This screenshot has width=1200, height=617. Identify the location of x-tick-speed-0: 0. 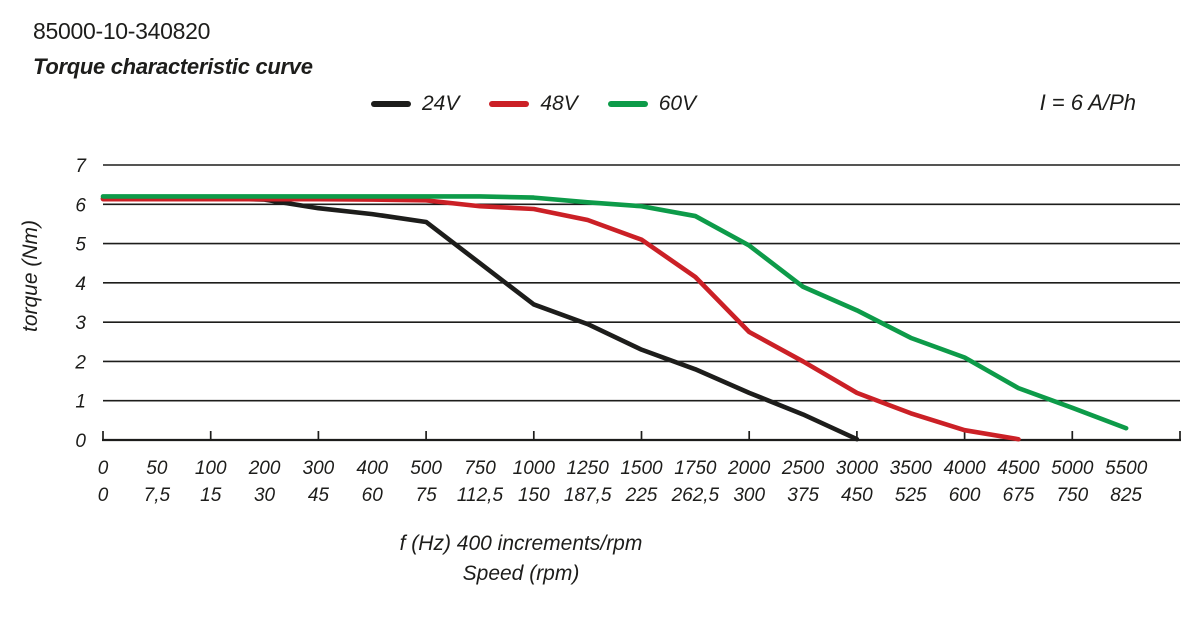
(103, 495).